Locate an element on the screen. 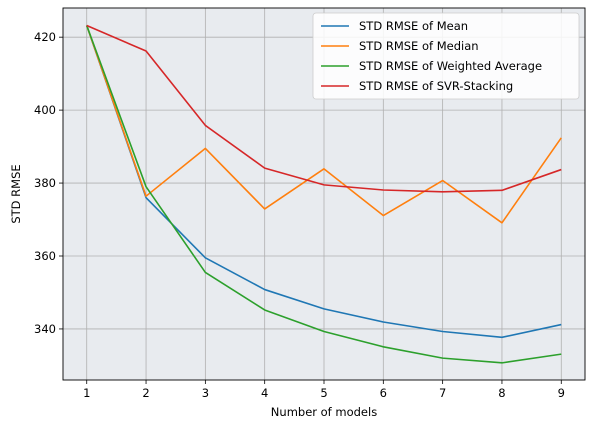 This screenshot has height=433, width=593. x-tick-label: 5 is located at coordinates (323, 393).